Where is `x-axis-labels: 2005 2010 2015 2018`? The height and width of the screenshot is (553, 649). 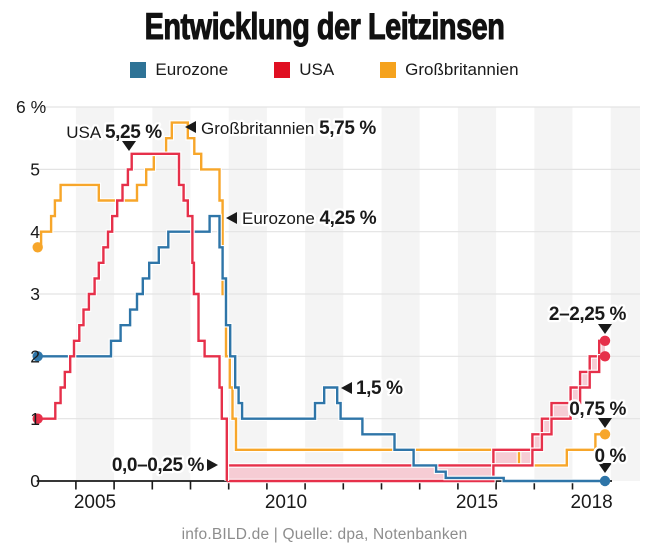 x-axis-labels: 2005 2010 2015 2018 is located at coordinates (343, 502).